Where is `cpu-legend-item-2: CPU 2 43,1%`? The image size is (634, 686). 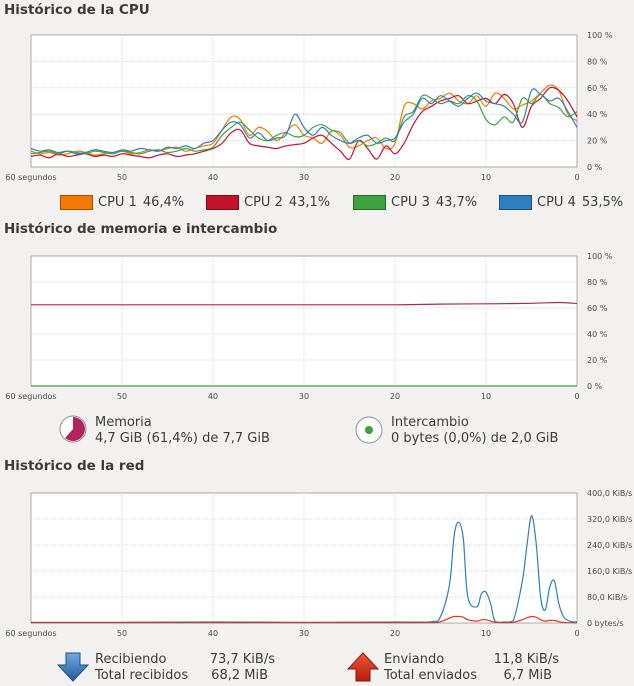
cpu-legend-item-2: CPU 2 43,1% is located at coordinates (268, 202).